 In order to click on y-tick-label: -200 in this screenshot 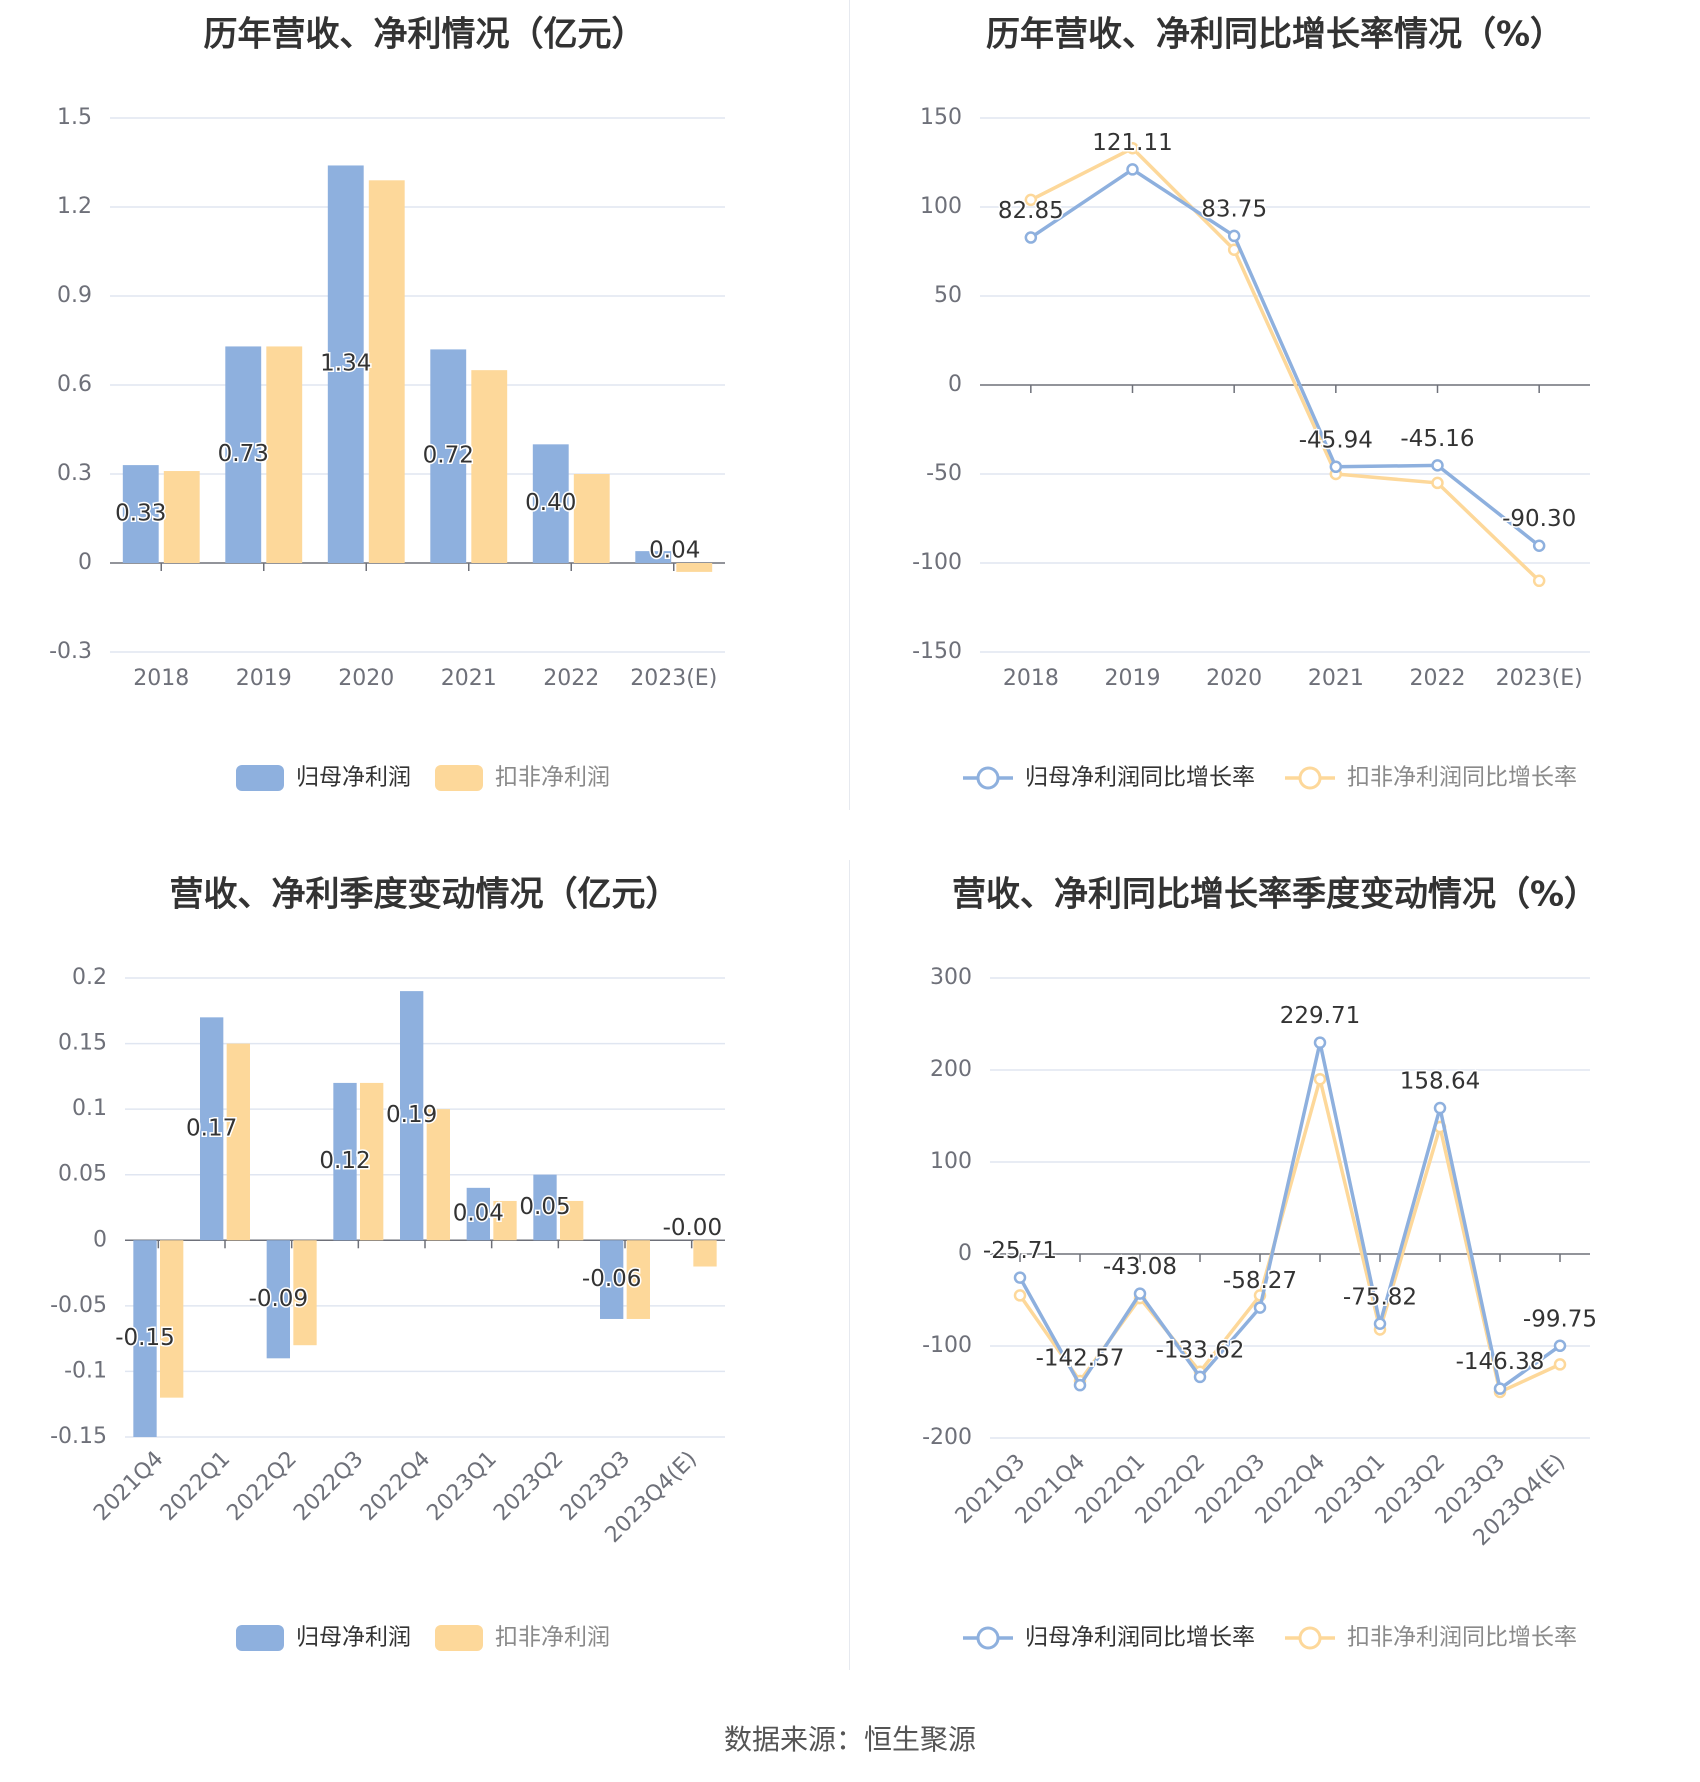, I will do `click(947, 1437)`.